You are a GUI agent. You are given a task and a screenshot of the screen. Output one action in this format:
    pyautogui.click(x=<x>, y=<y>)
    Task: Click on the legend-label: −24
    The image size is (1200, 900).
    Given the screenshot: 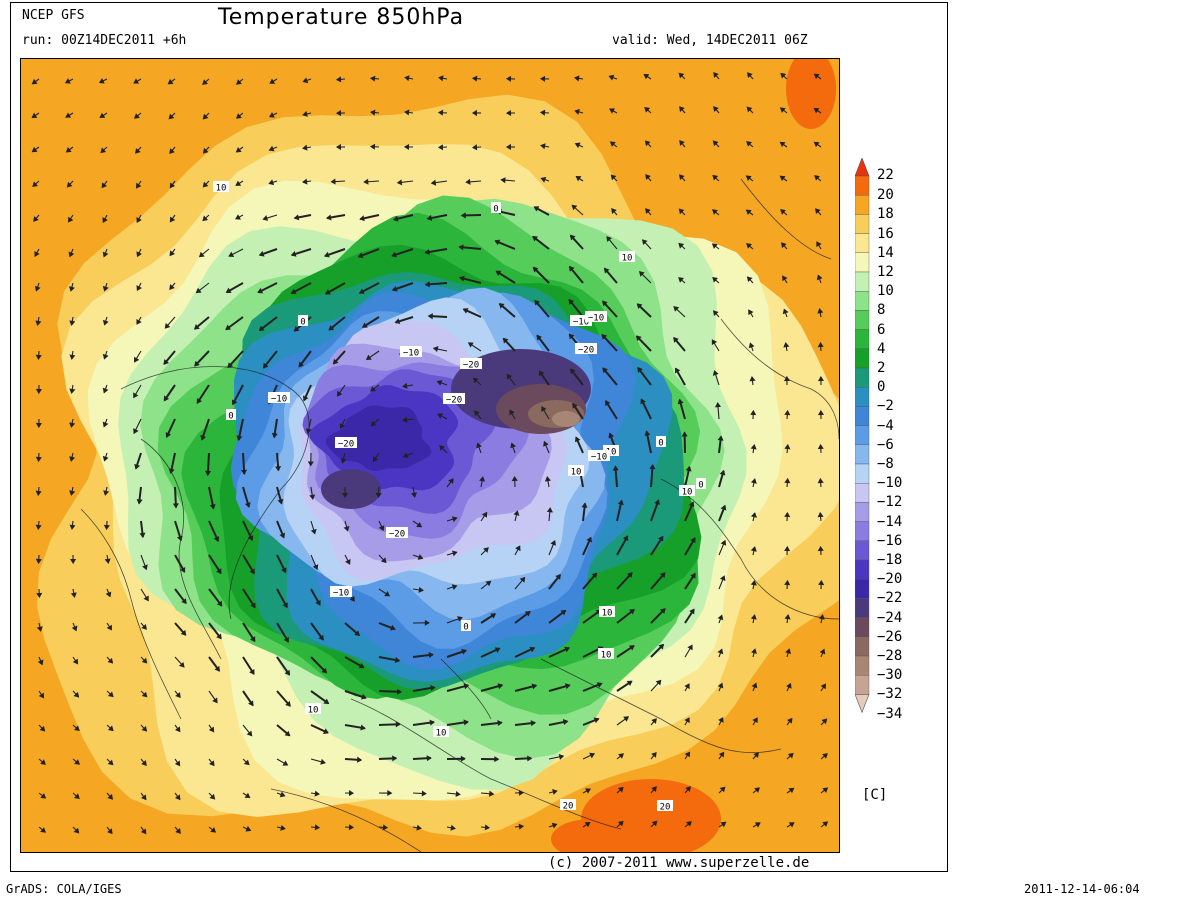 What is the action you would take?
    pyautogui.click(x=890, y=617)
    